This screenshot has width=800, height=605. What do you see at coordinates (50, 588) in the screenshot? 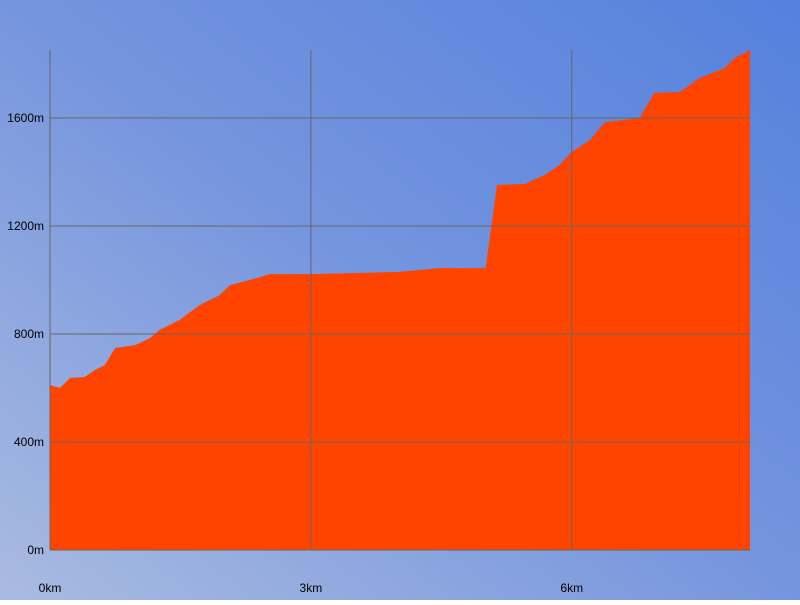
I see `x-tick-label: 0km` at bounding box center [50, 588].